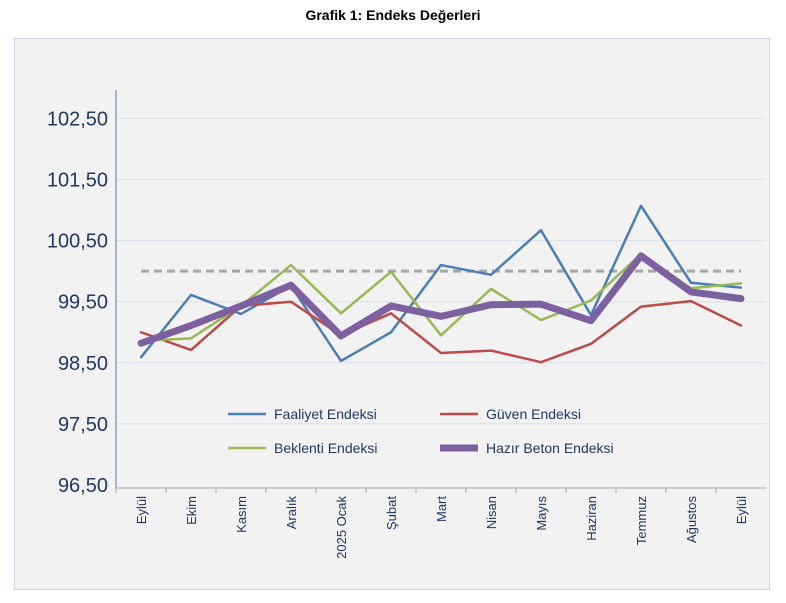  What do you see at coordinates (491, 512) in the screenshot?
I see `x-tick-label: Nisan` at bounding box center [491, 512].